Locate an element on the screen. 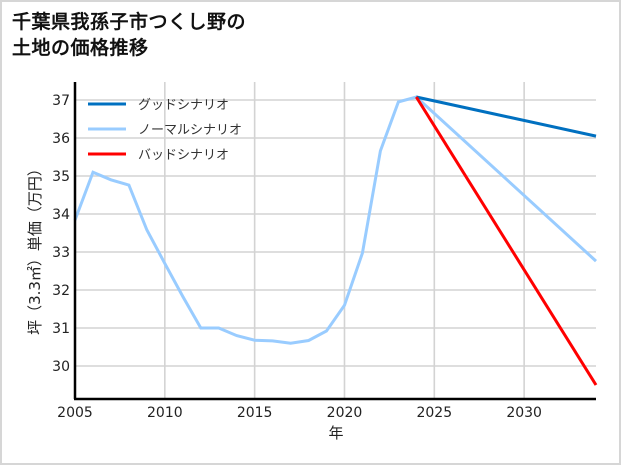 The image size is (621, 465). x-tick-label: 2020 is located at coordinates (345, 413).